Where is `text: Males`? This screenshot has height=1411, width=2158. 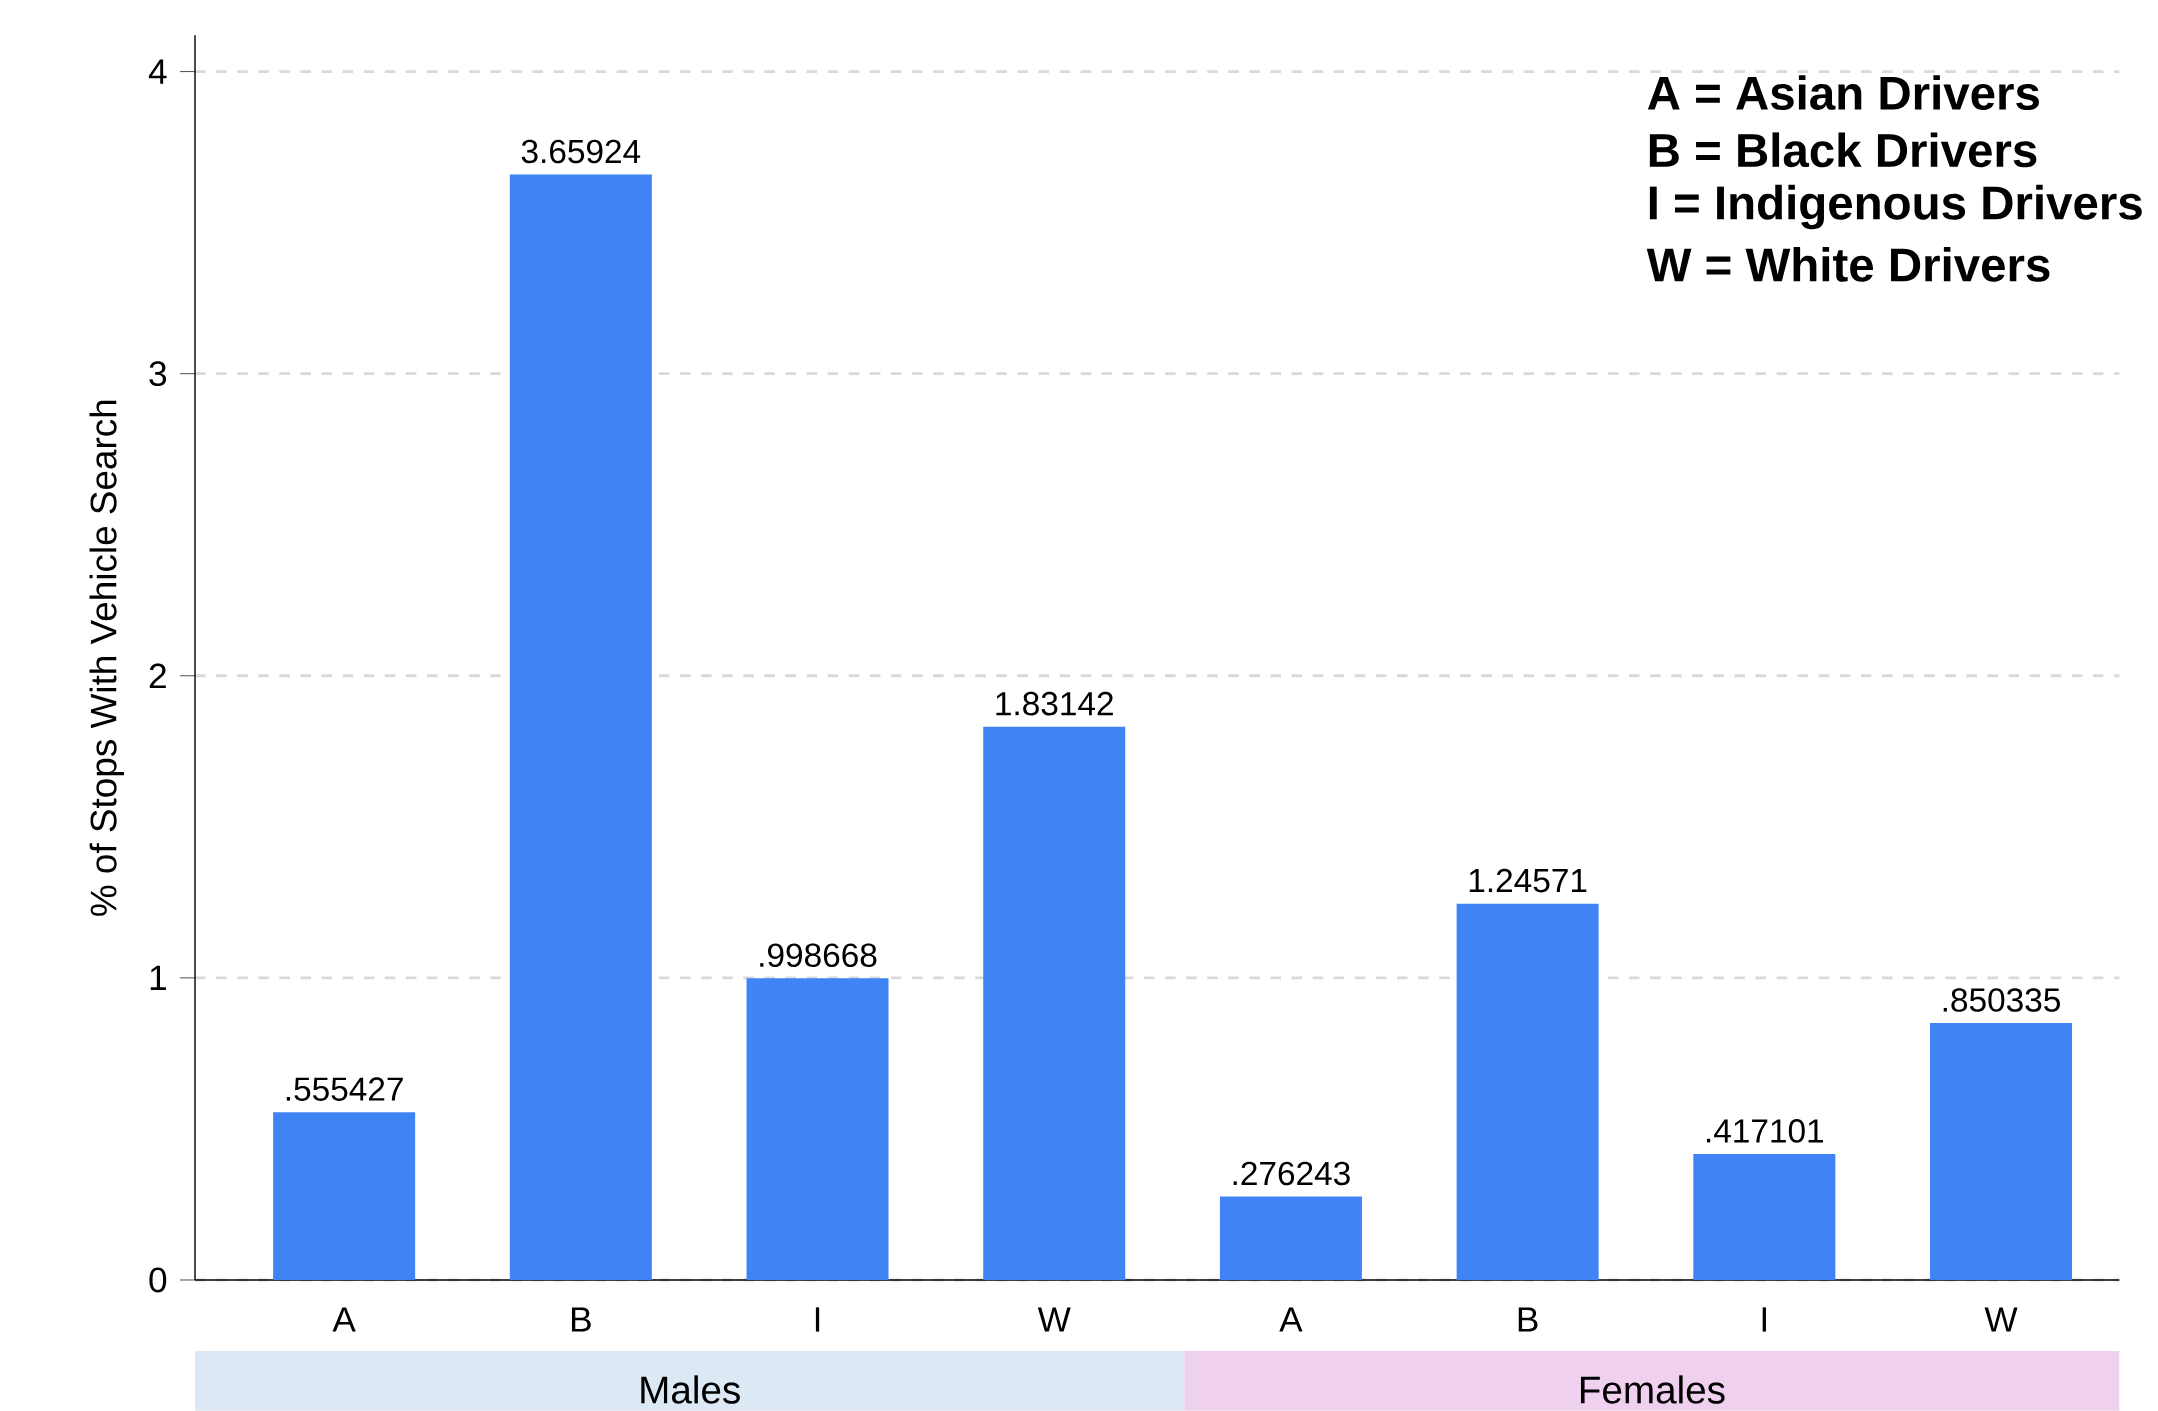 text: Males is located at coordinates (690, 1389).